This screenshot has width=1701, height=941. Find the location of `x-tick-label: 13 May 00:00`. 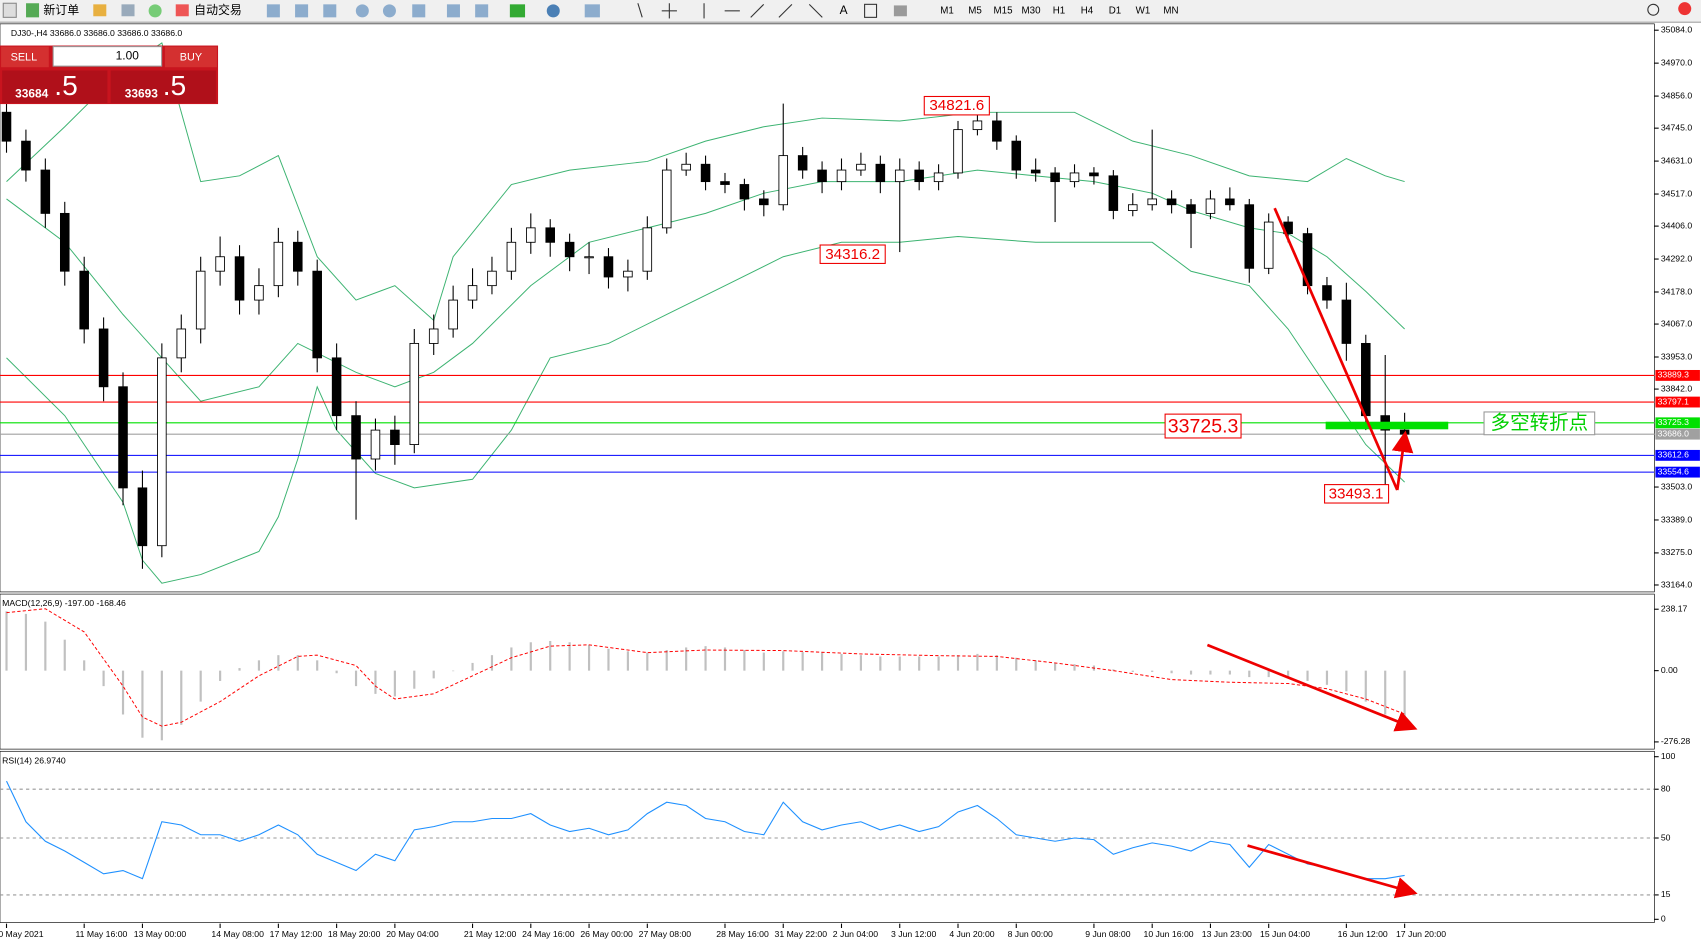

x-tick-label: 13 May 00:00 is located at coordinates (160, 934).